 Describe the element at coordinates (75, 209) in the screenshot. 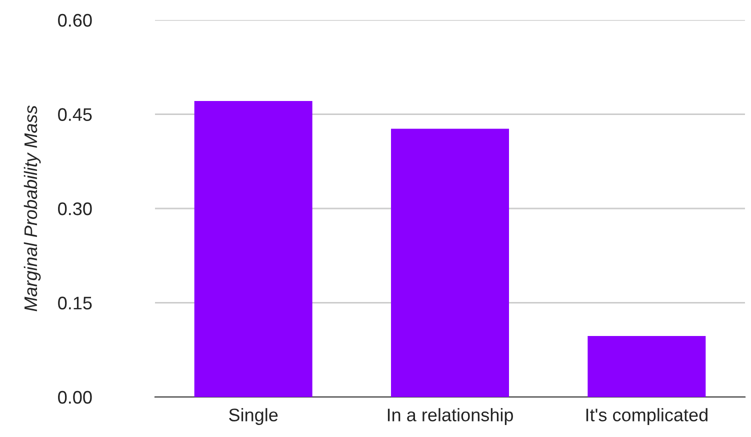

I see `y-tick-label: 0.30` at that location.